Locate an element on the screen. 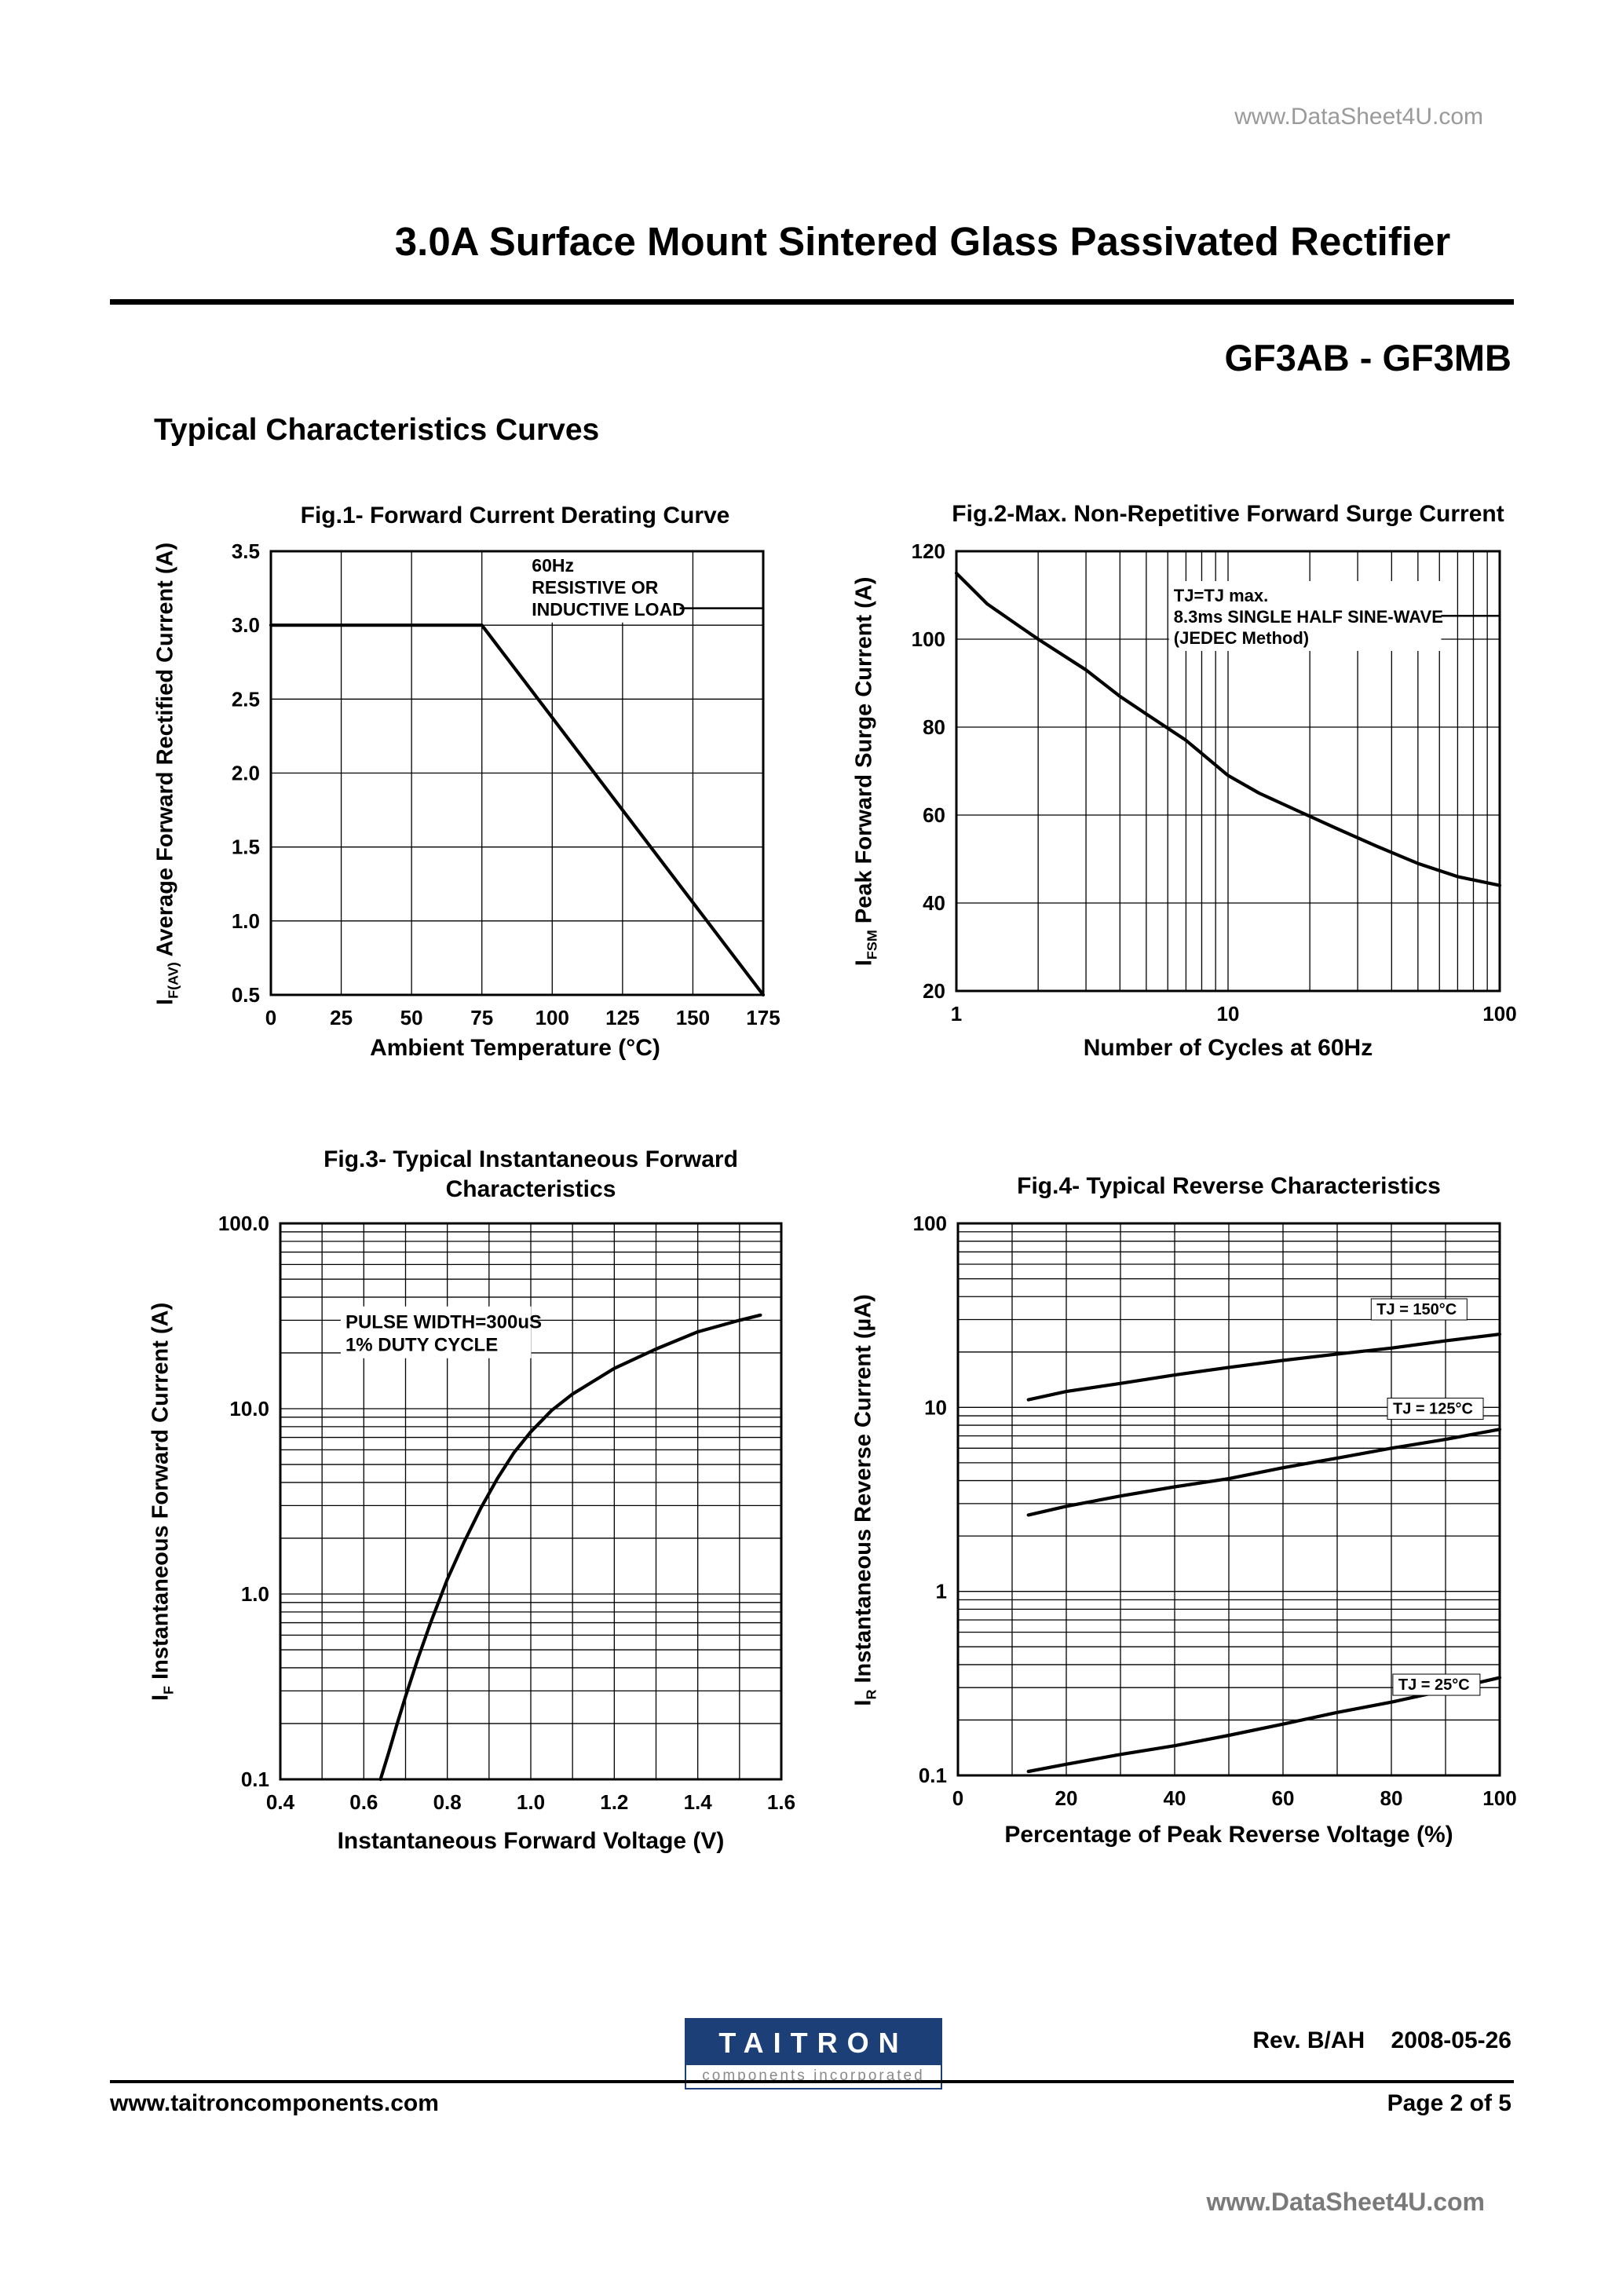 Image resolution: width=1623 pixels, height=2296 pixels. svg-text: 50 is located at coordinates (411, 1017).